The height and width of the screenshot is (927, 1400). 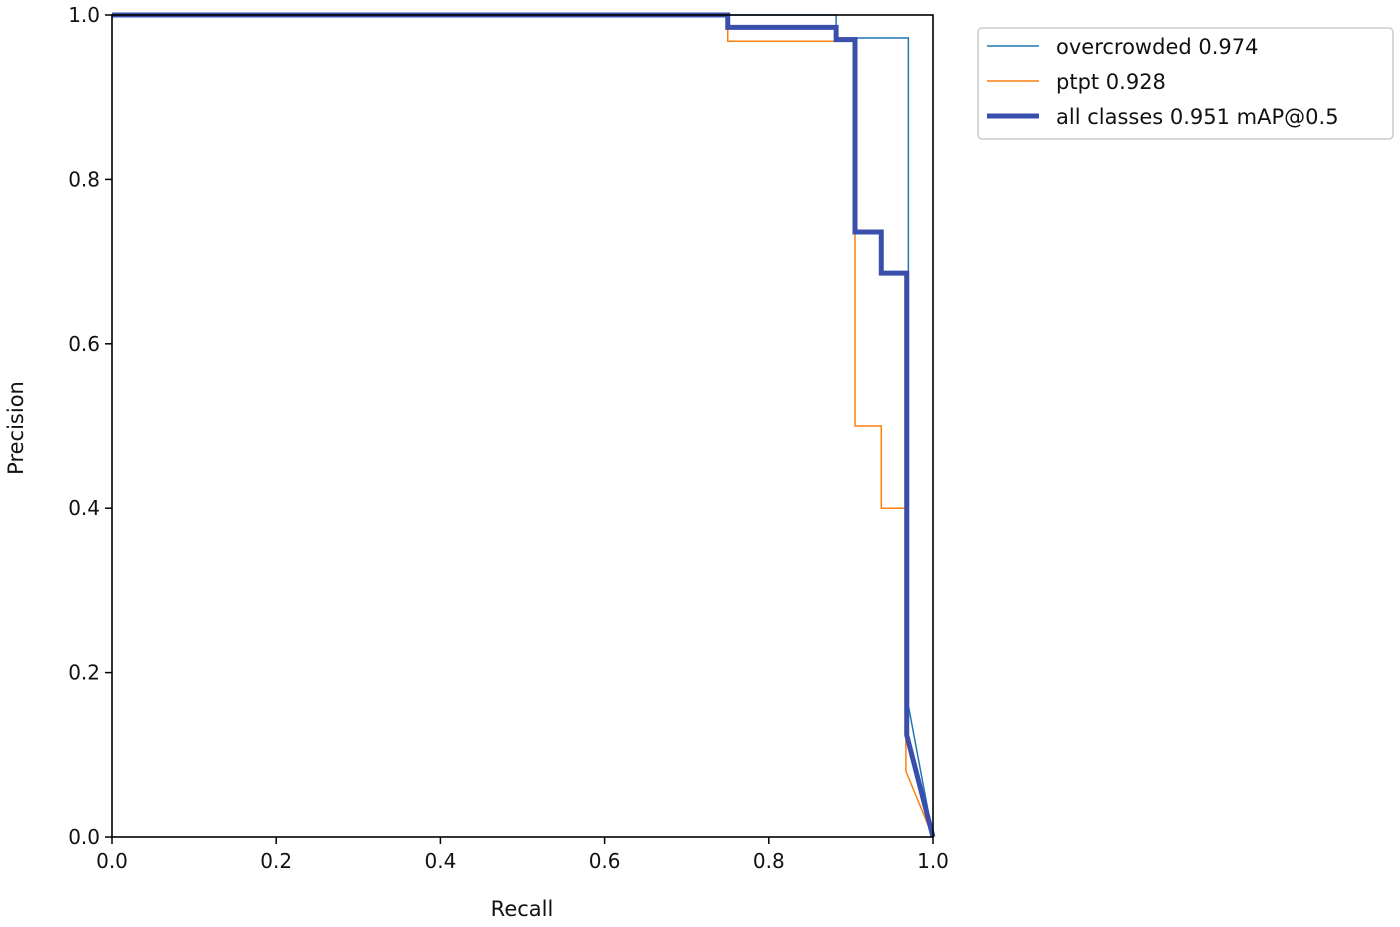 What do you see at coordinates (84, 344) in the screenshot?
I see `y-tick-label: 0.6` at bounding box center [84, 344].